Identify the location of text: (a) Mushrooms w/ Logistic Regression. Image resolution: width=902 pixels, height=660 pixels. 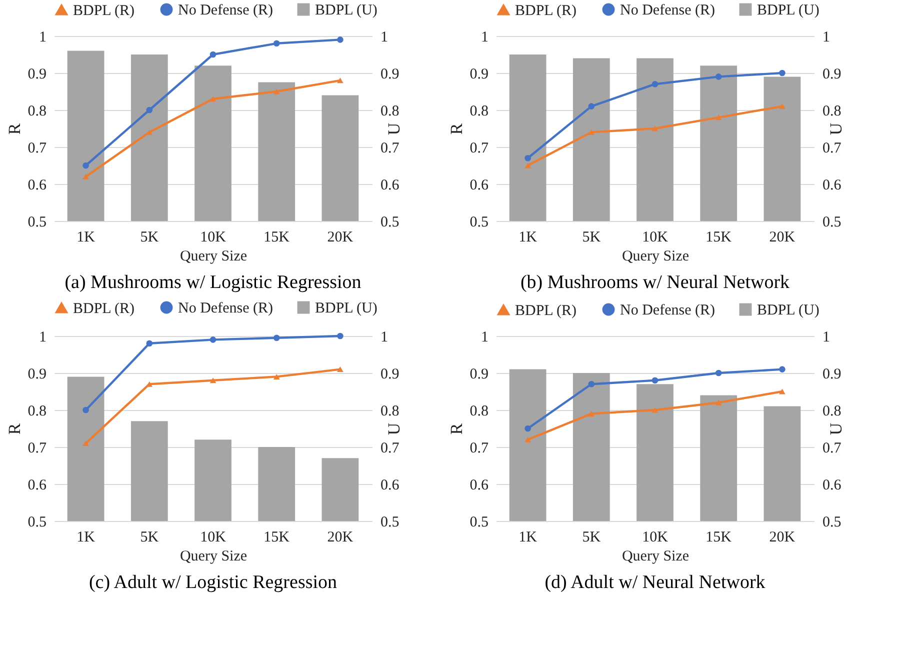
(213, 282).